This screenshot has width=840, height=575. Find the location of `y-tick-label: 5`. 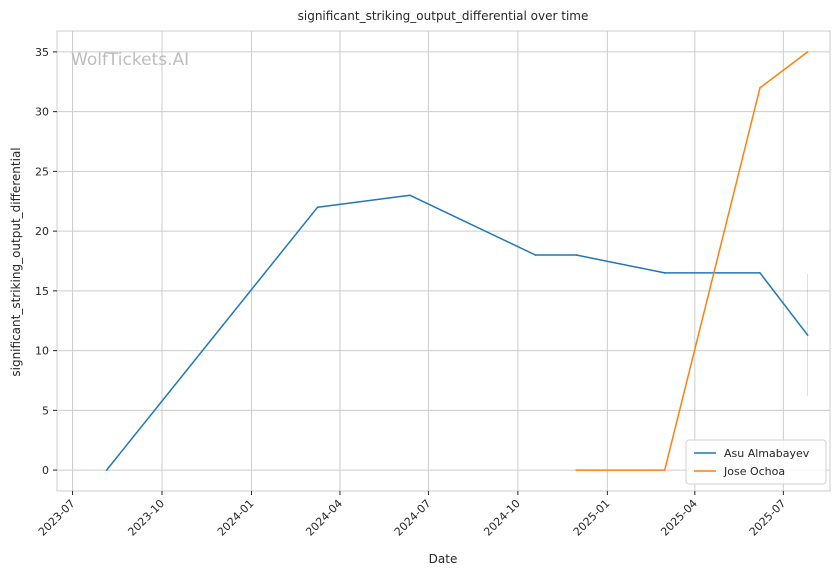

y-tick-label: 5 is located at coordinates (45, 410).